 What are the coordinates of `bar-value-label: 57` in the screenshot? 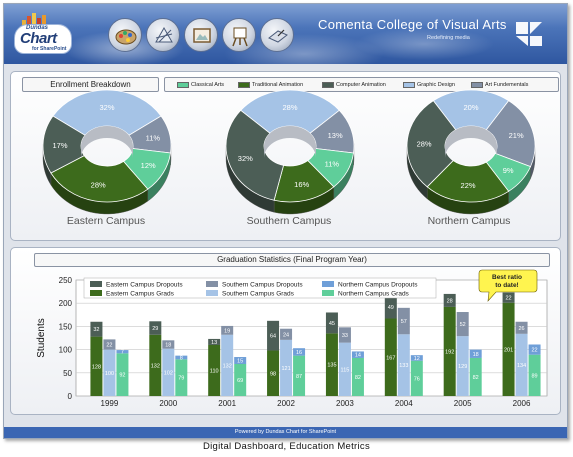 It's located at (404, 322).